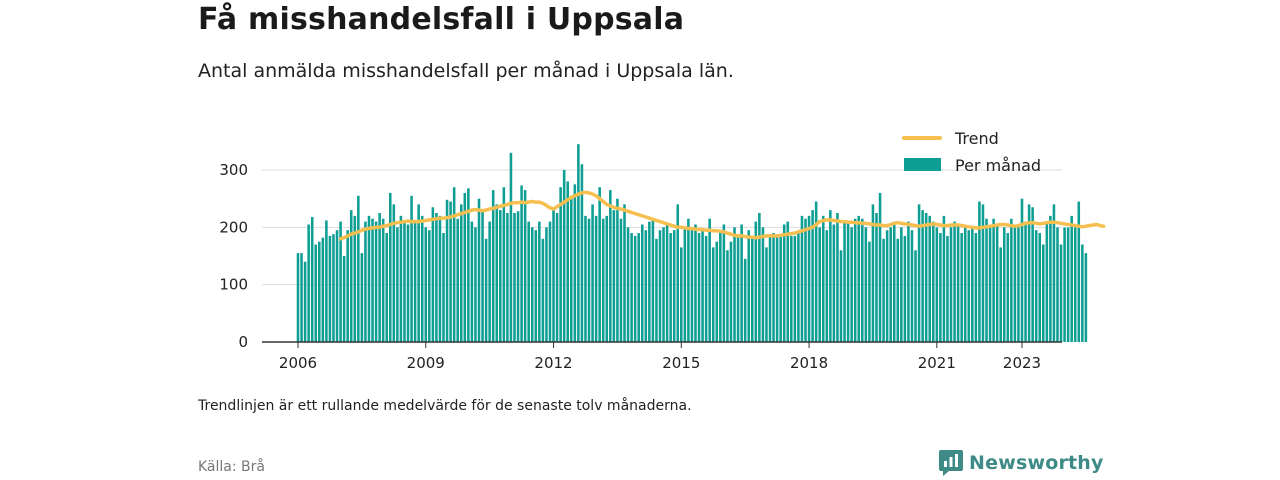 This screenshot has width=1280, height=480. I want to click on trend-series, so click(722, 215).